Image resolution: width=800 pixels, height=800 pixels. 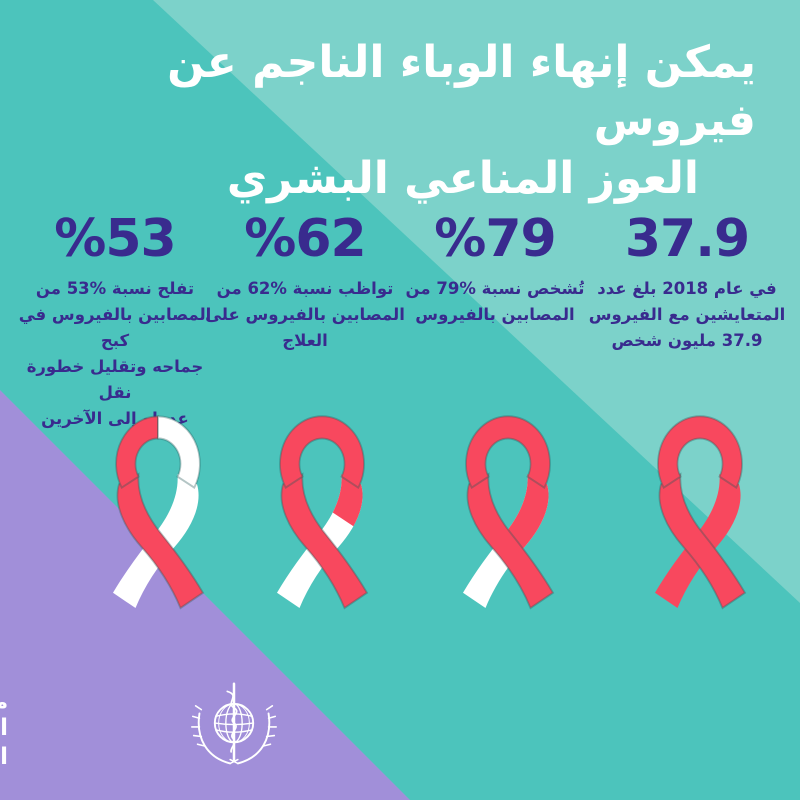 What do you see at coordinates (495, 302) in the screenshot?
I see `stat-description: تُشخص نسبة %79 من المصابين بالفيروس` at bounding box center [495, 302].